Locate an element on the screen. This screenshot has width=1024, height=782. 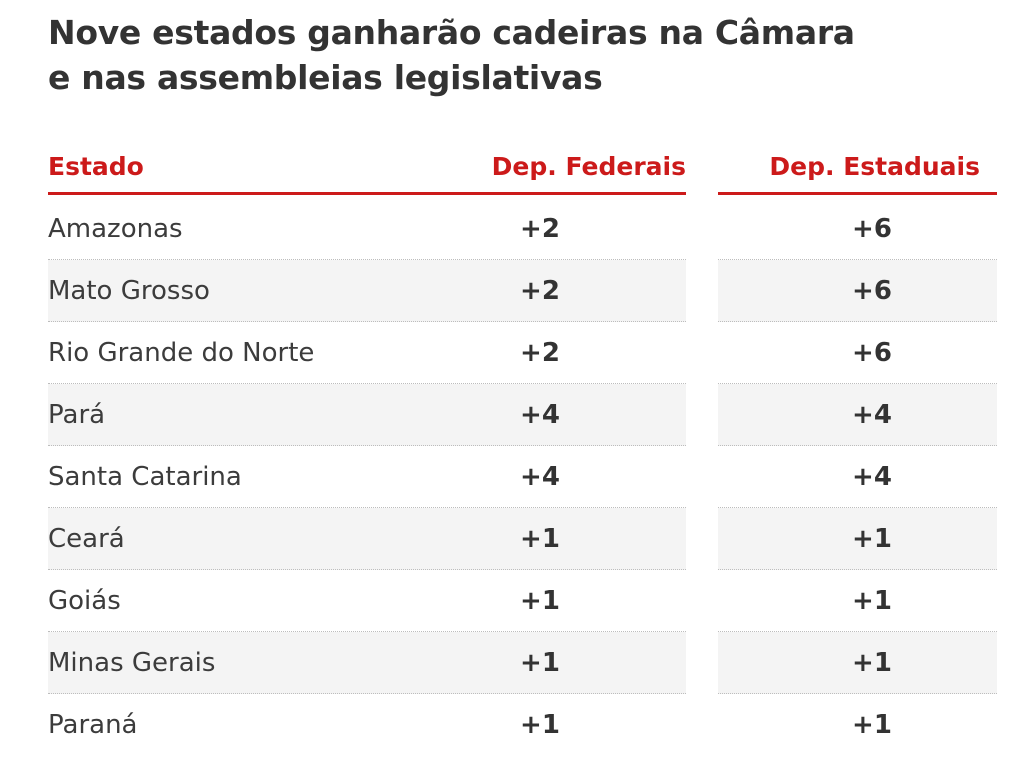
table-row: Rio Grande do Norte +2 +6 is located at coordinates (512, 353).